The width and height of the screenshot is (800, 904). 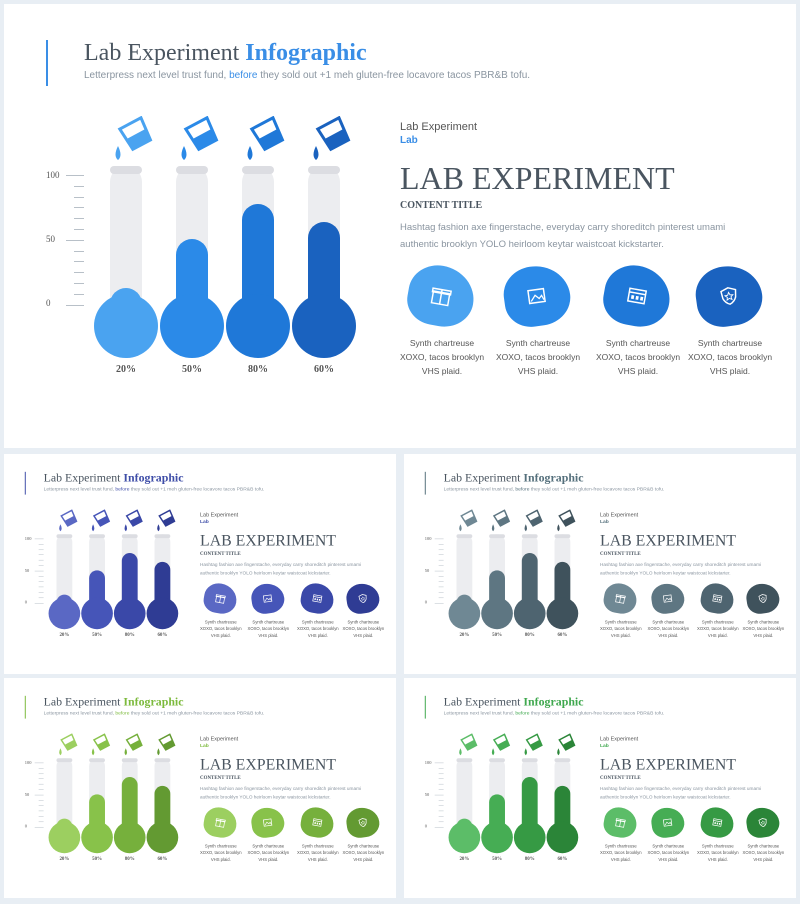 I want to click on scale-label-100: 100, so click(x=428, y=763).